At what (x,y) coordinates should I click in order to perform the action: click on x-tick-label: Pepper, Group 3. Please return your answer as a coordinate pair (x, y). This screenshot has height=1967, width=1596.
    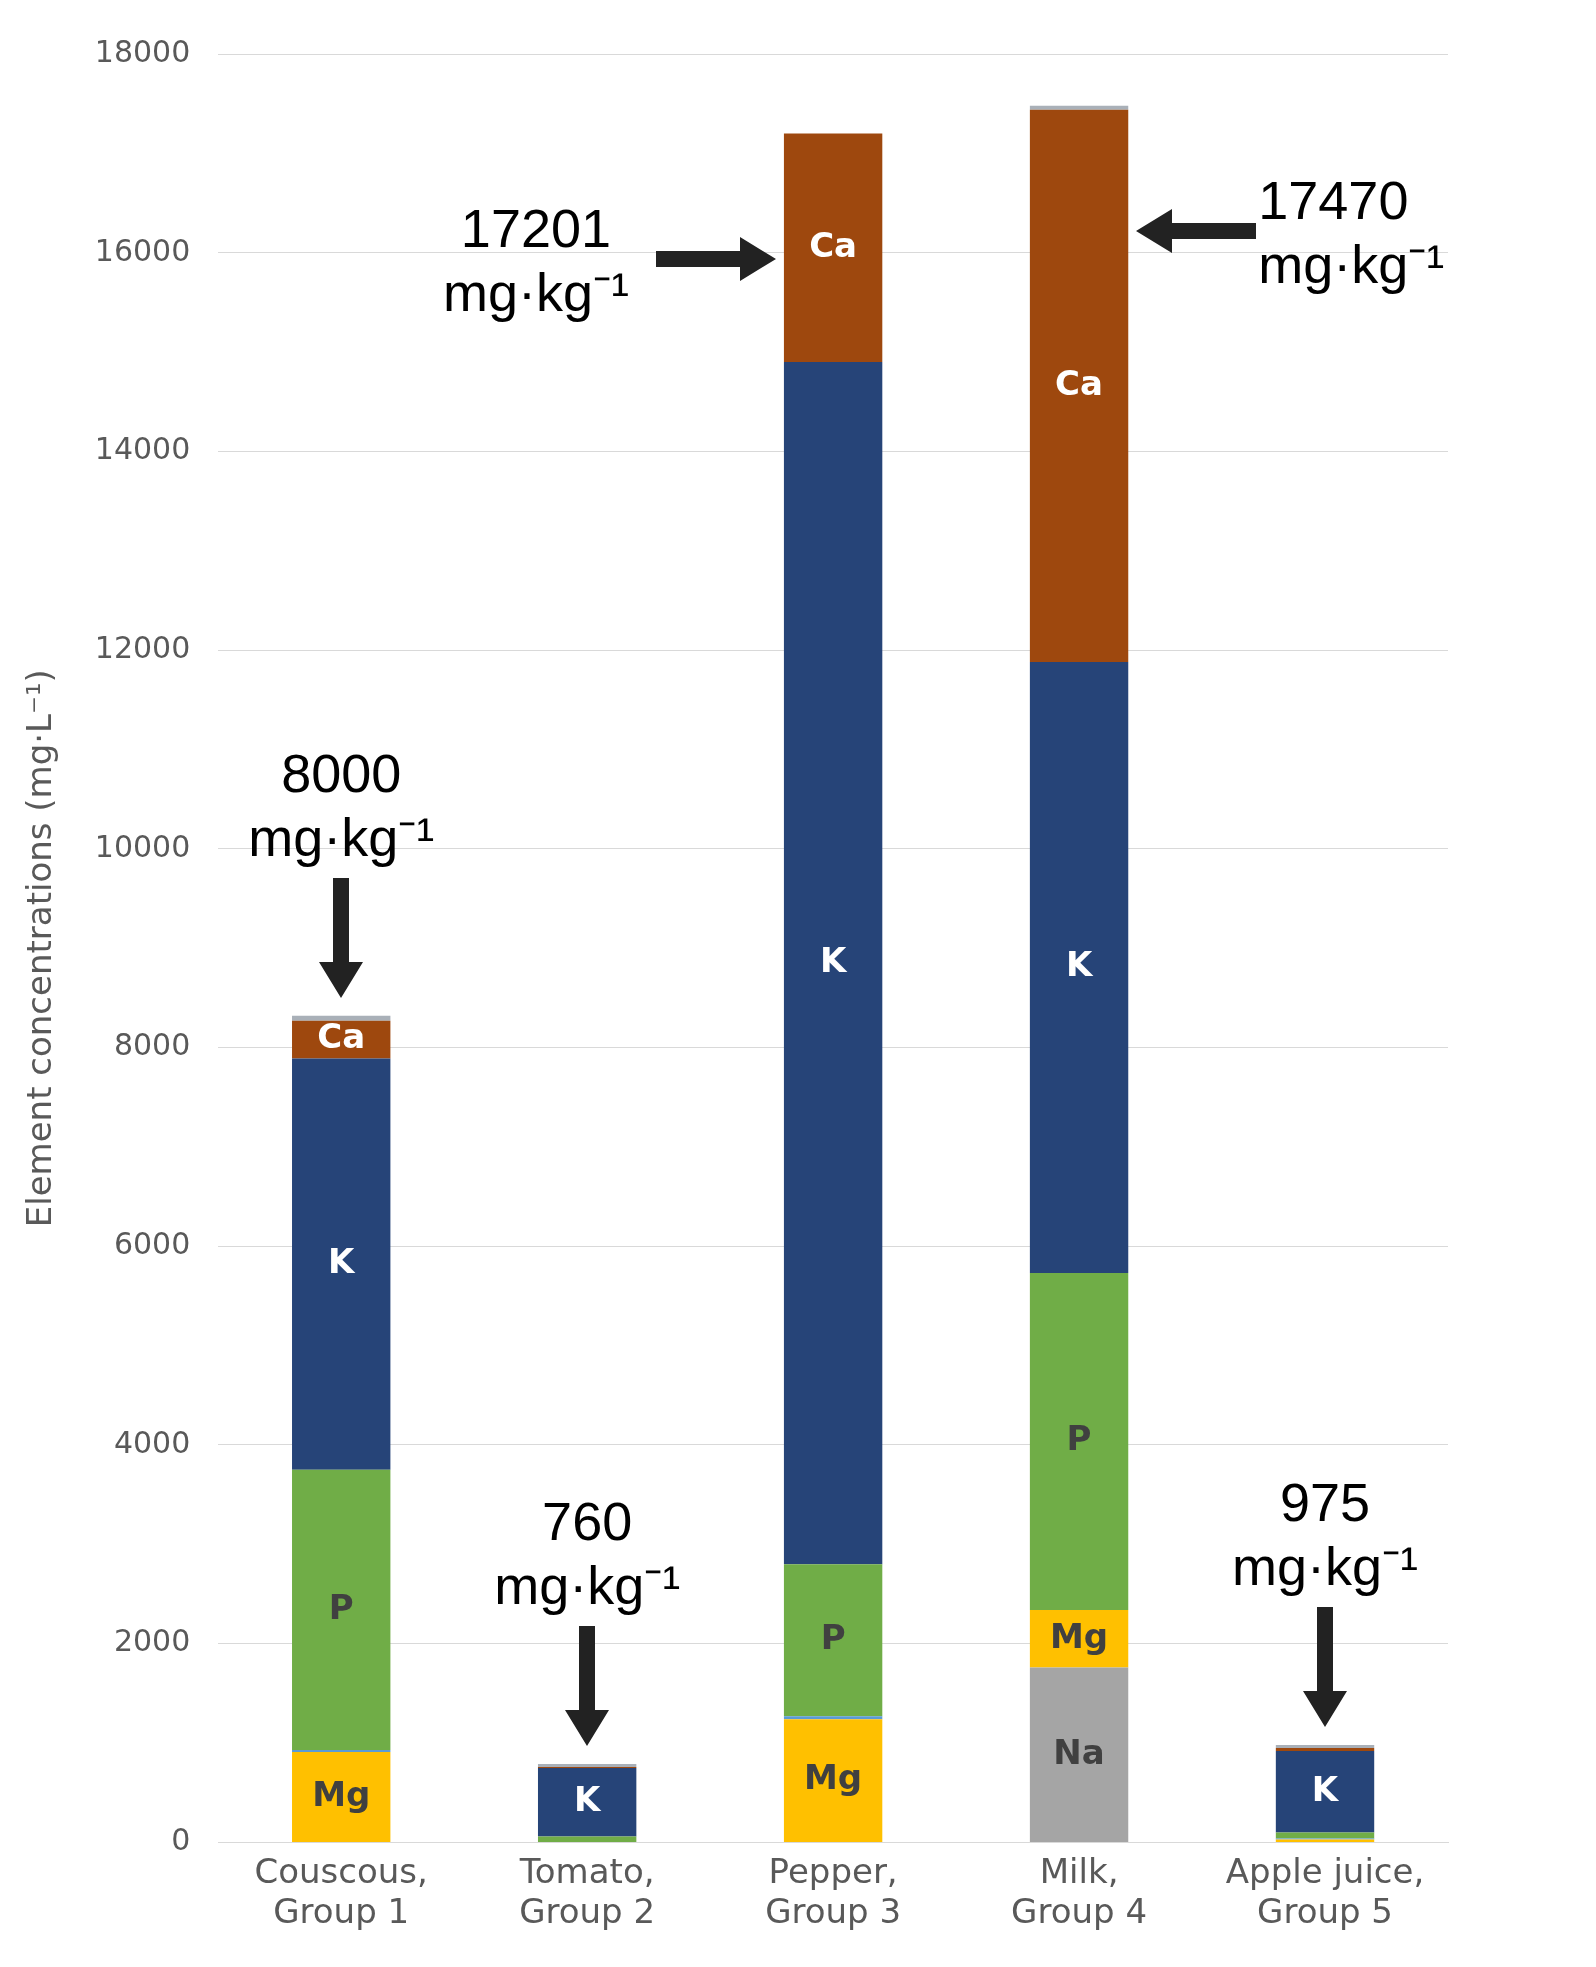
    Looking at the image, I should click on (833, 1891).